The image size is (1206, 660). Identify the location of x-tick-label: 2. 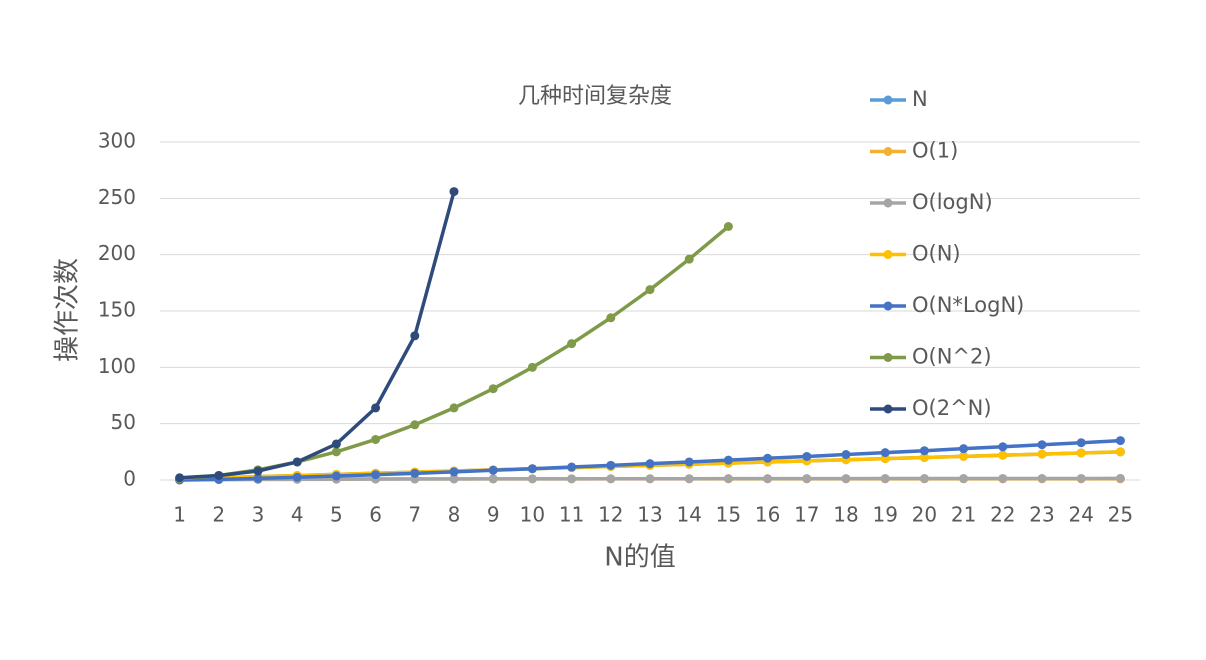
(218, 515).